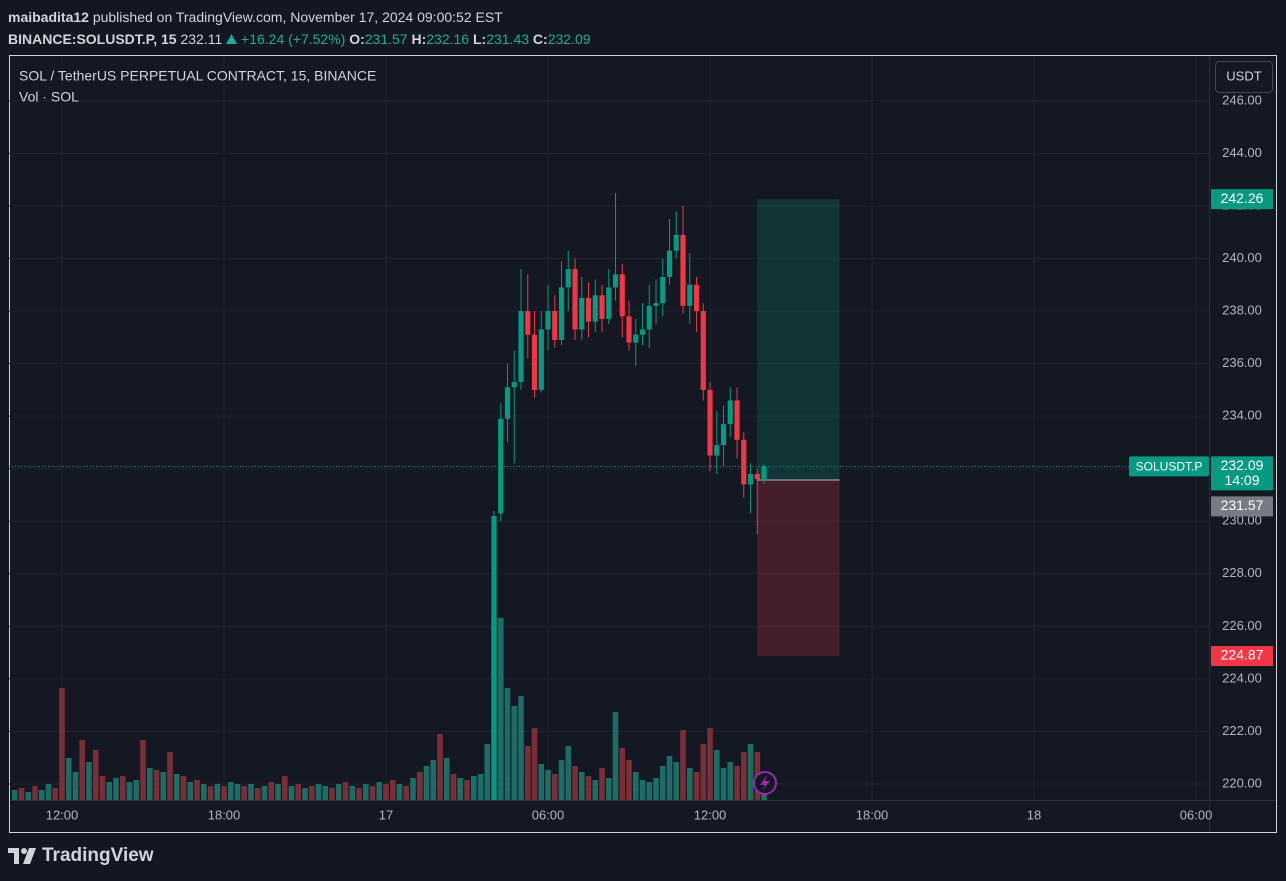 This screenshot has height=881, width=1286. What do you see at coordinates (81, 856) in the screenshot?
I see `footer: TradingView` at bounding box center [81, 856].